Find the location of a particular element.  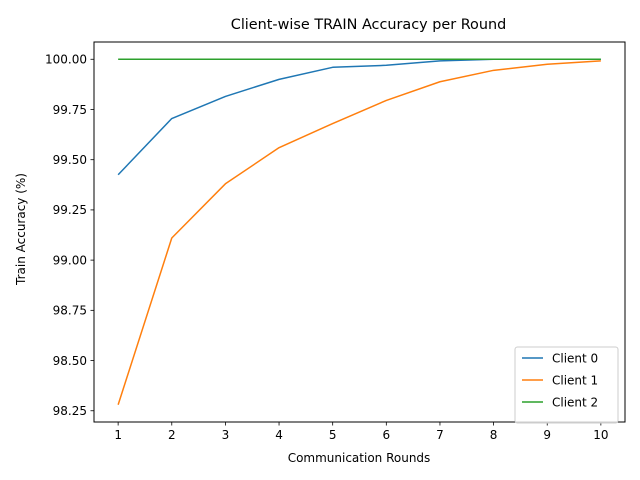

legend: Client 0 Client 1 Client 2 is located at coordinates (566, 385).